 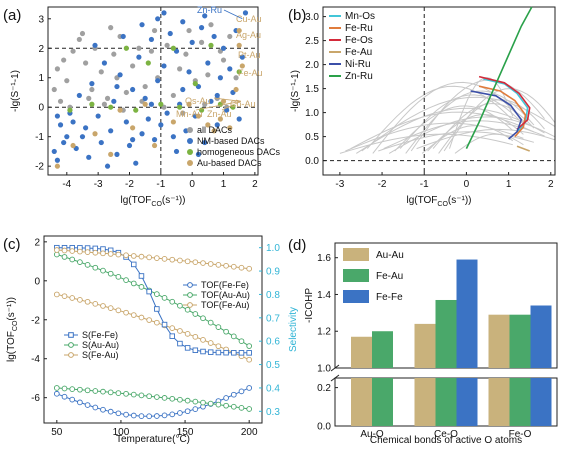 I want to click on category-label: Ce-O, so click(x=446, y=434).